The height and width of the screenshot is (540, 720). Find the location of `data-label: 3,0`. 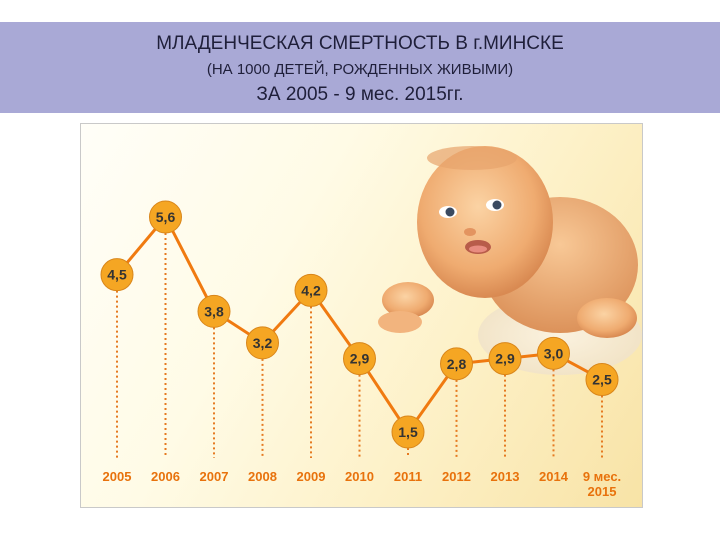

data-label: 3,0 is located at coordinates (554, 353).